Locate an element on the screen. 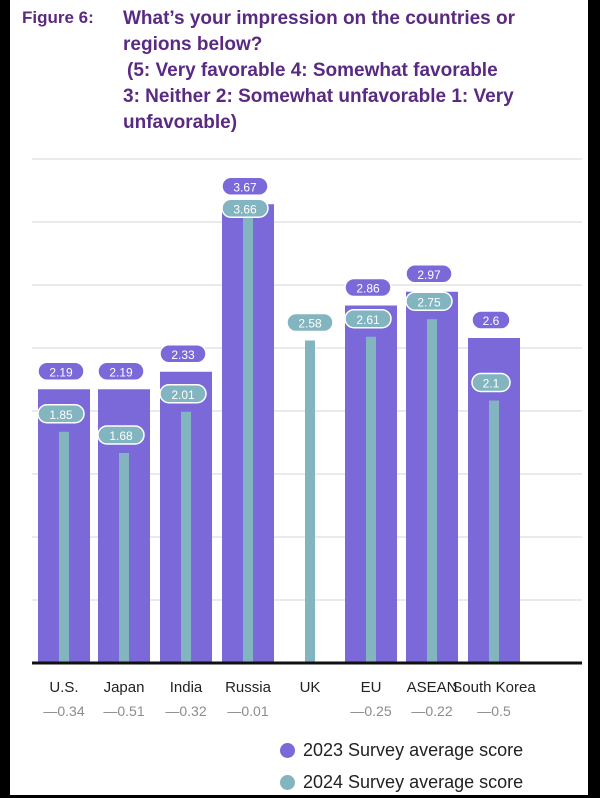 Image resolution: width=600 pixels, height=798 pixels. data-label-2024: 3.66 is located at coordinates (245, 209).